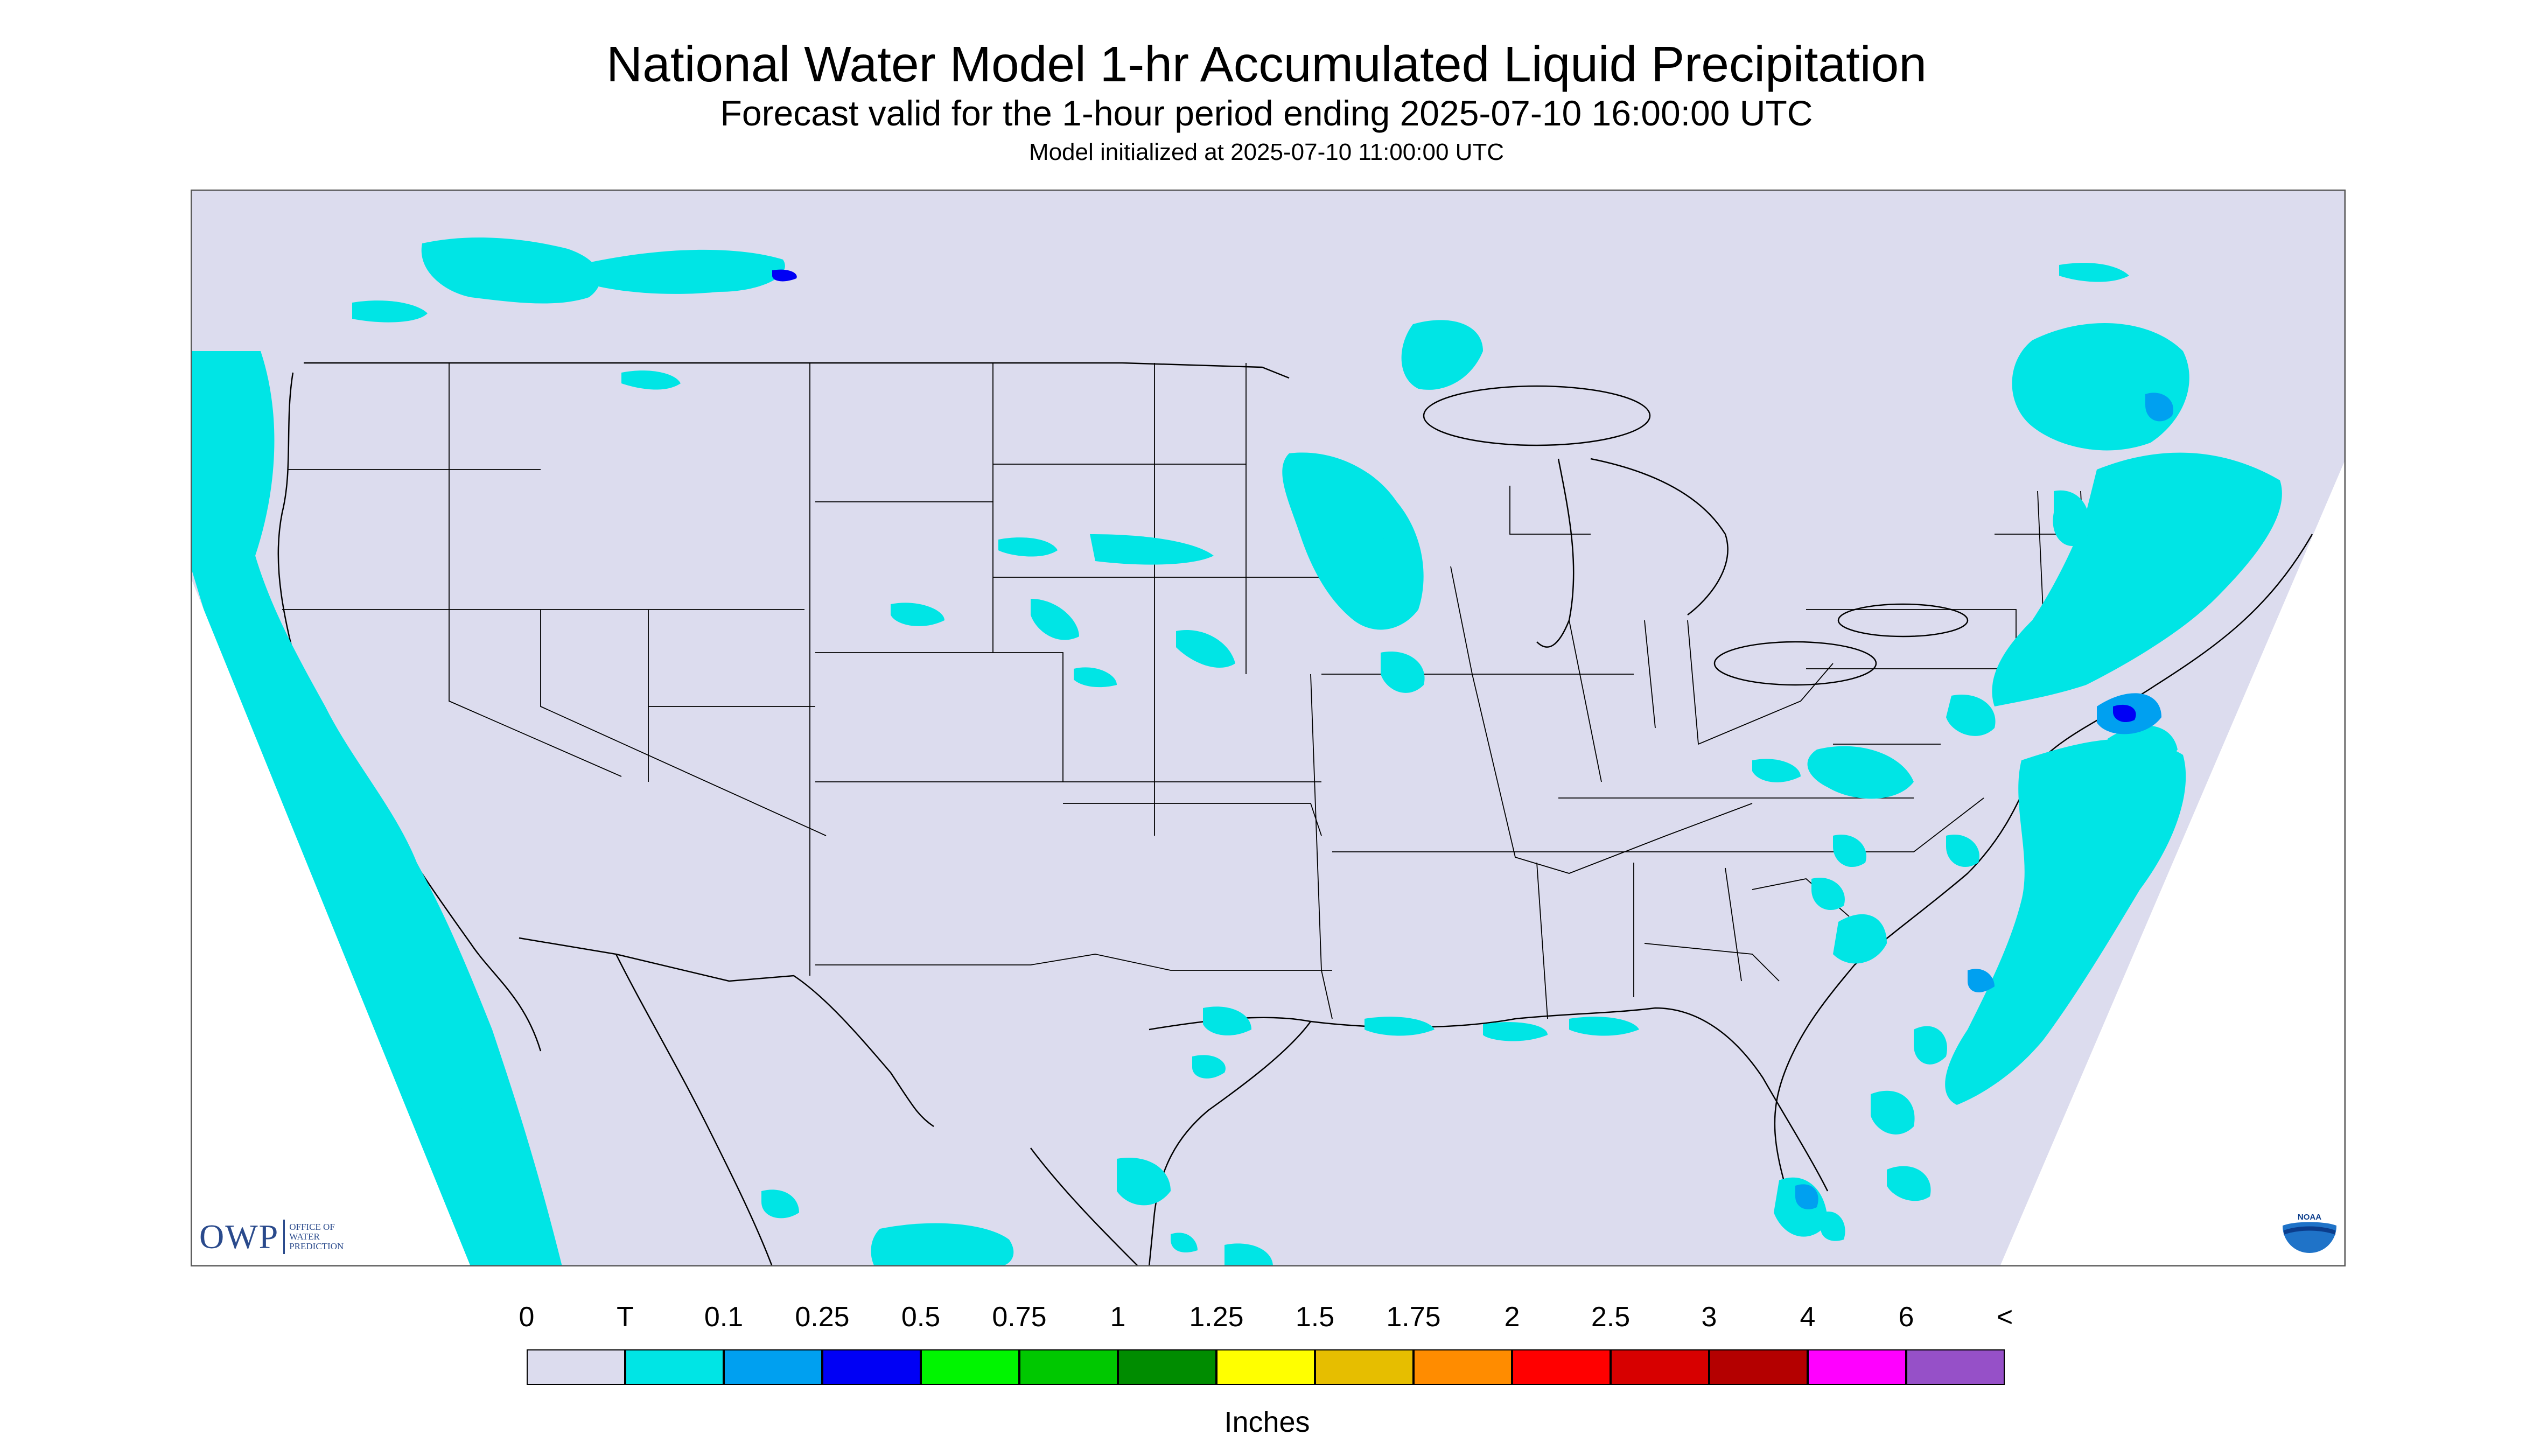  I want to click on legend-tick-label: 1.25, so click(1216, 1317).